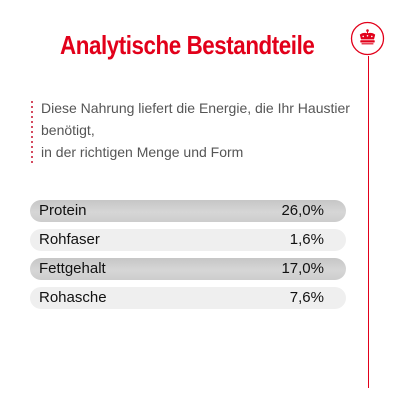 The image size is (400, 400). I want to click on row-label: Protein, so click(63, 210).